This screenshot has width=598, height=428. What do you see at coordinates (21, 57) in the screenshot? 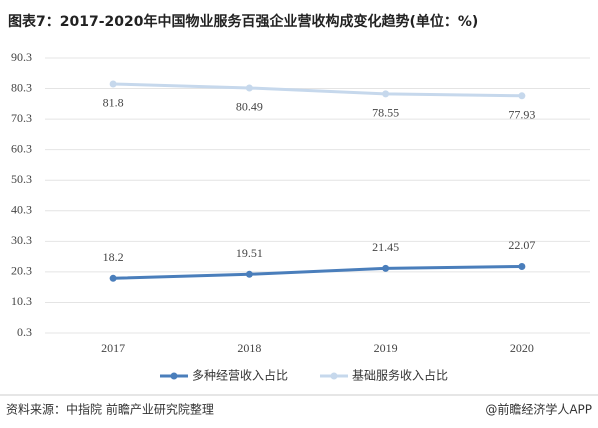
I see `y-tick-label: 90.3` at bounding box center [21, 57].